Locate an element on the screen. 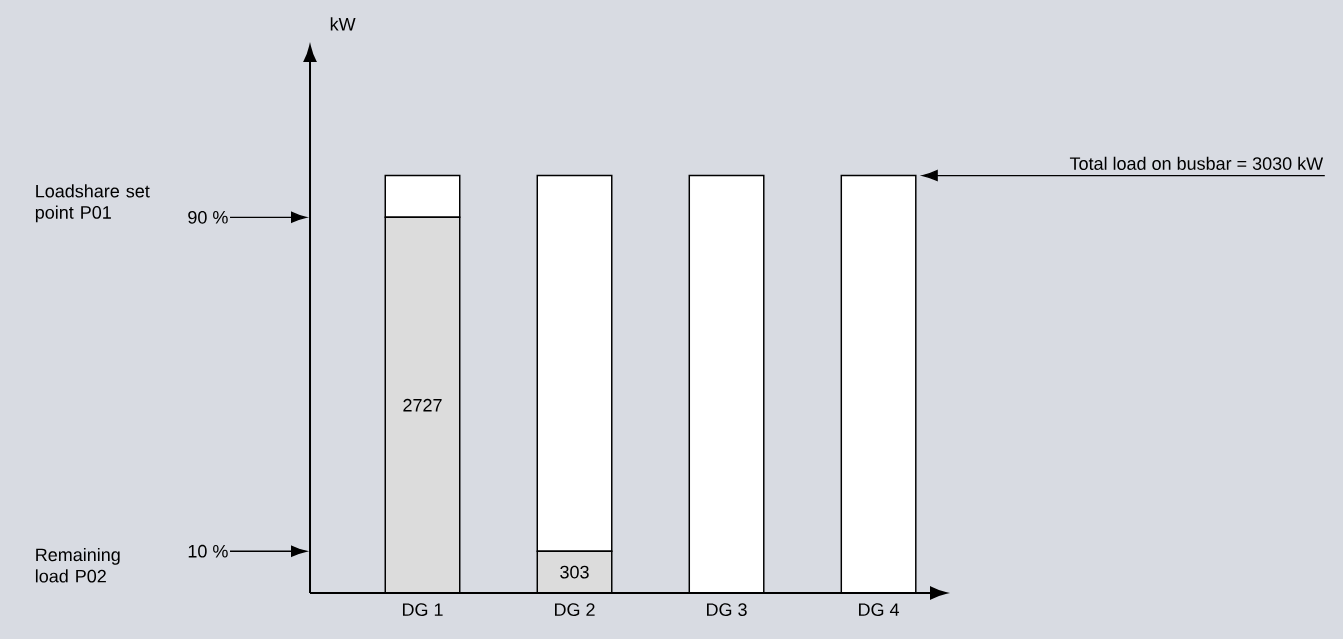  text: Remaining load P02 is located at coordinates (77, 565).